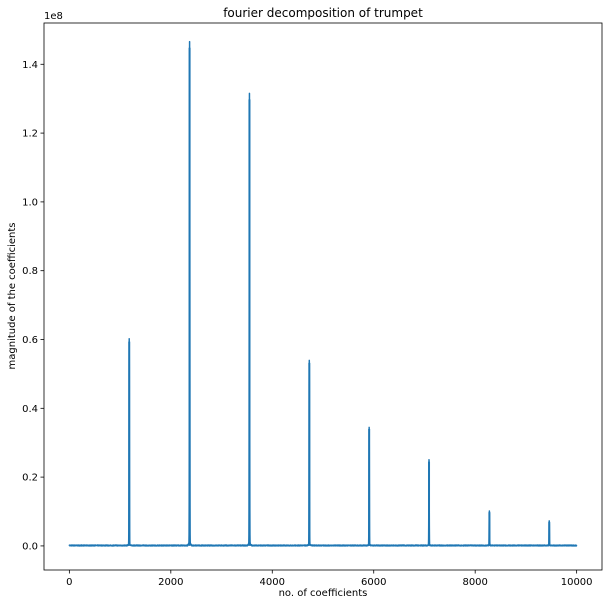 Image resolution: width=609 pixels, height=609 pixels. Describe the element at coordinates (30, 409) in the screenshot. I see `y-tick-label: 0.4` at that location.